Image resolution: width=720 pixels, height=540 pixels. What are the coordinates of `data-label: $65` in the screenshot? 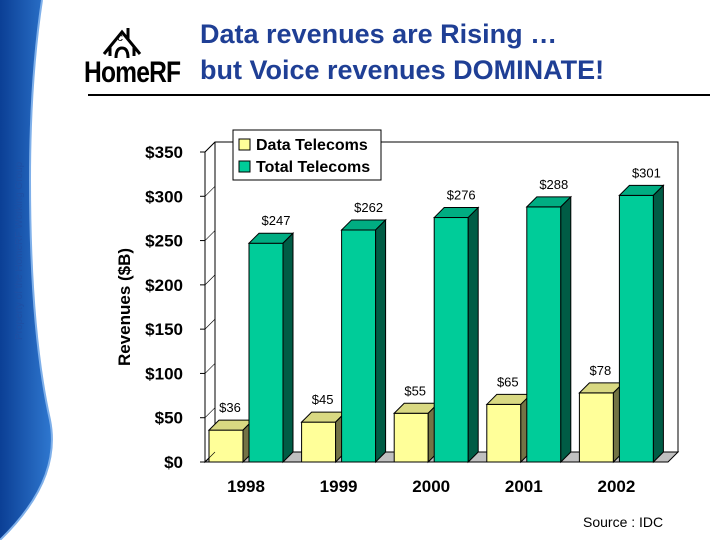 It's located at (508, 381).